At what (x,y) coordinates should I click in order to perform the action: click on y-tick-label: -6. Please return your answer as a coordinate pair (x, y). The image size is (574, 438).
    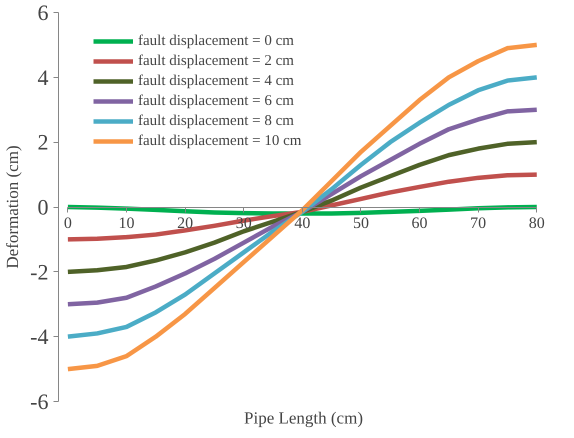
    Looking at the image, I should click on (39, 401).